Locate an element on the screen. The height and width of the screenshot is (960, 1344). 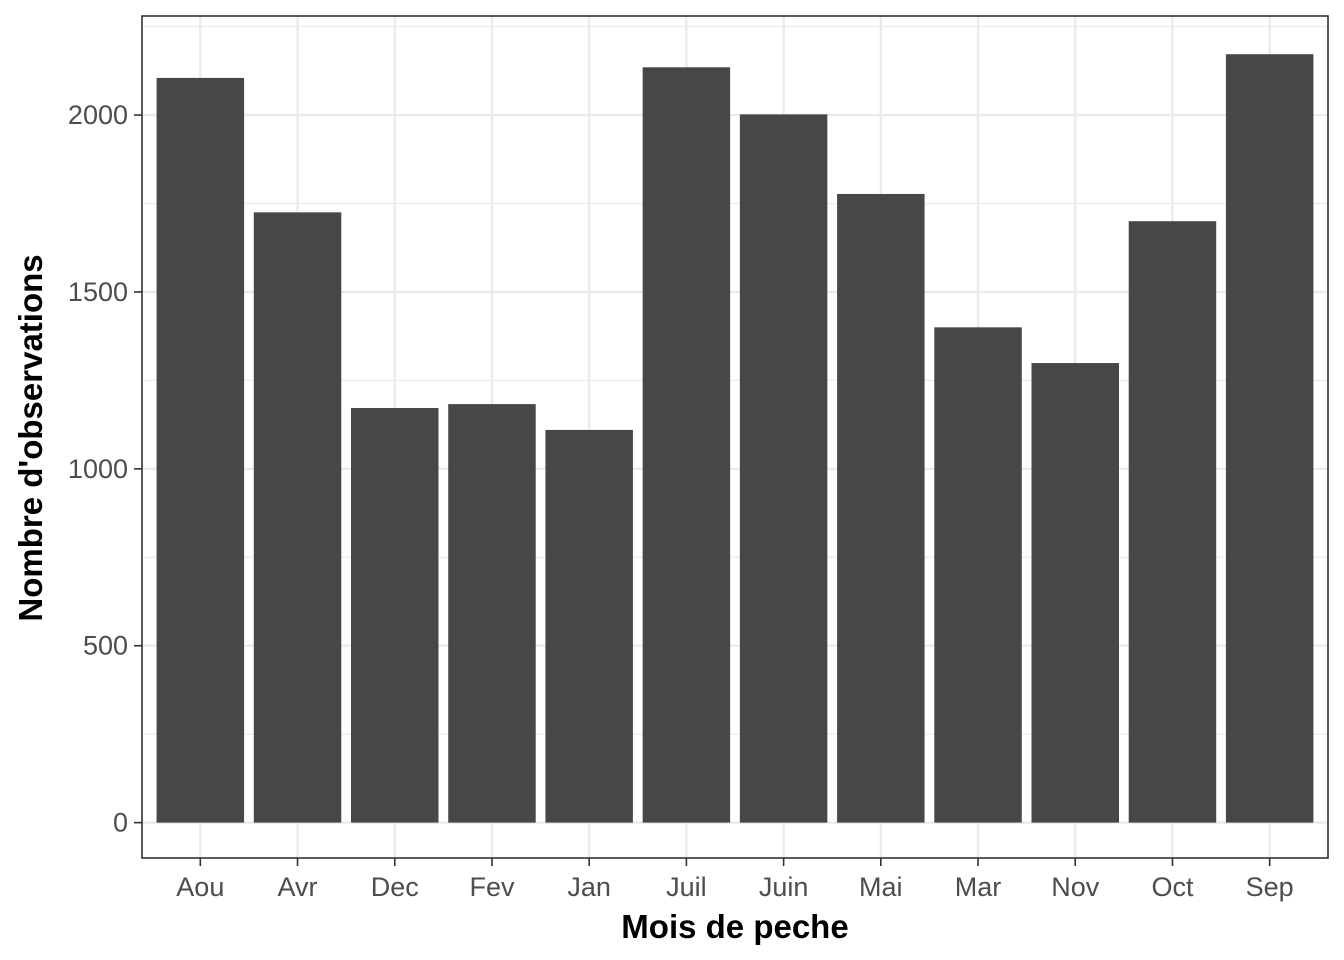
x-tick-label: Nov is located at coordinates (1075, 887).